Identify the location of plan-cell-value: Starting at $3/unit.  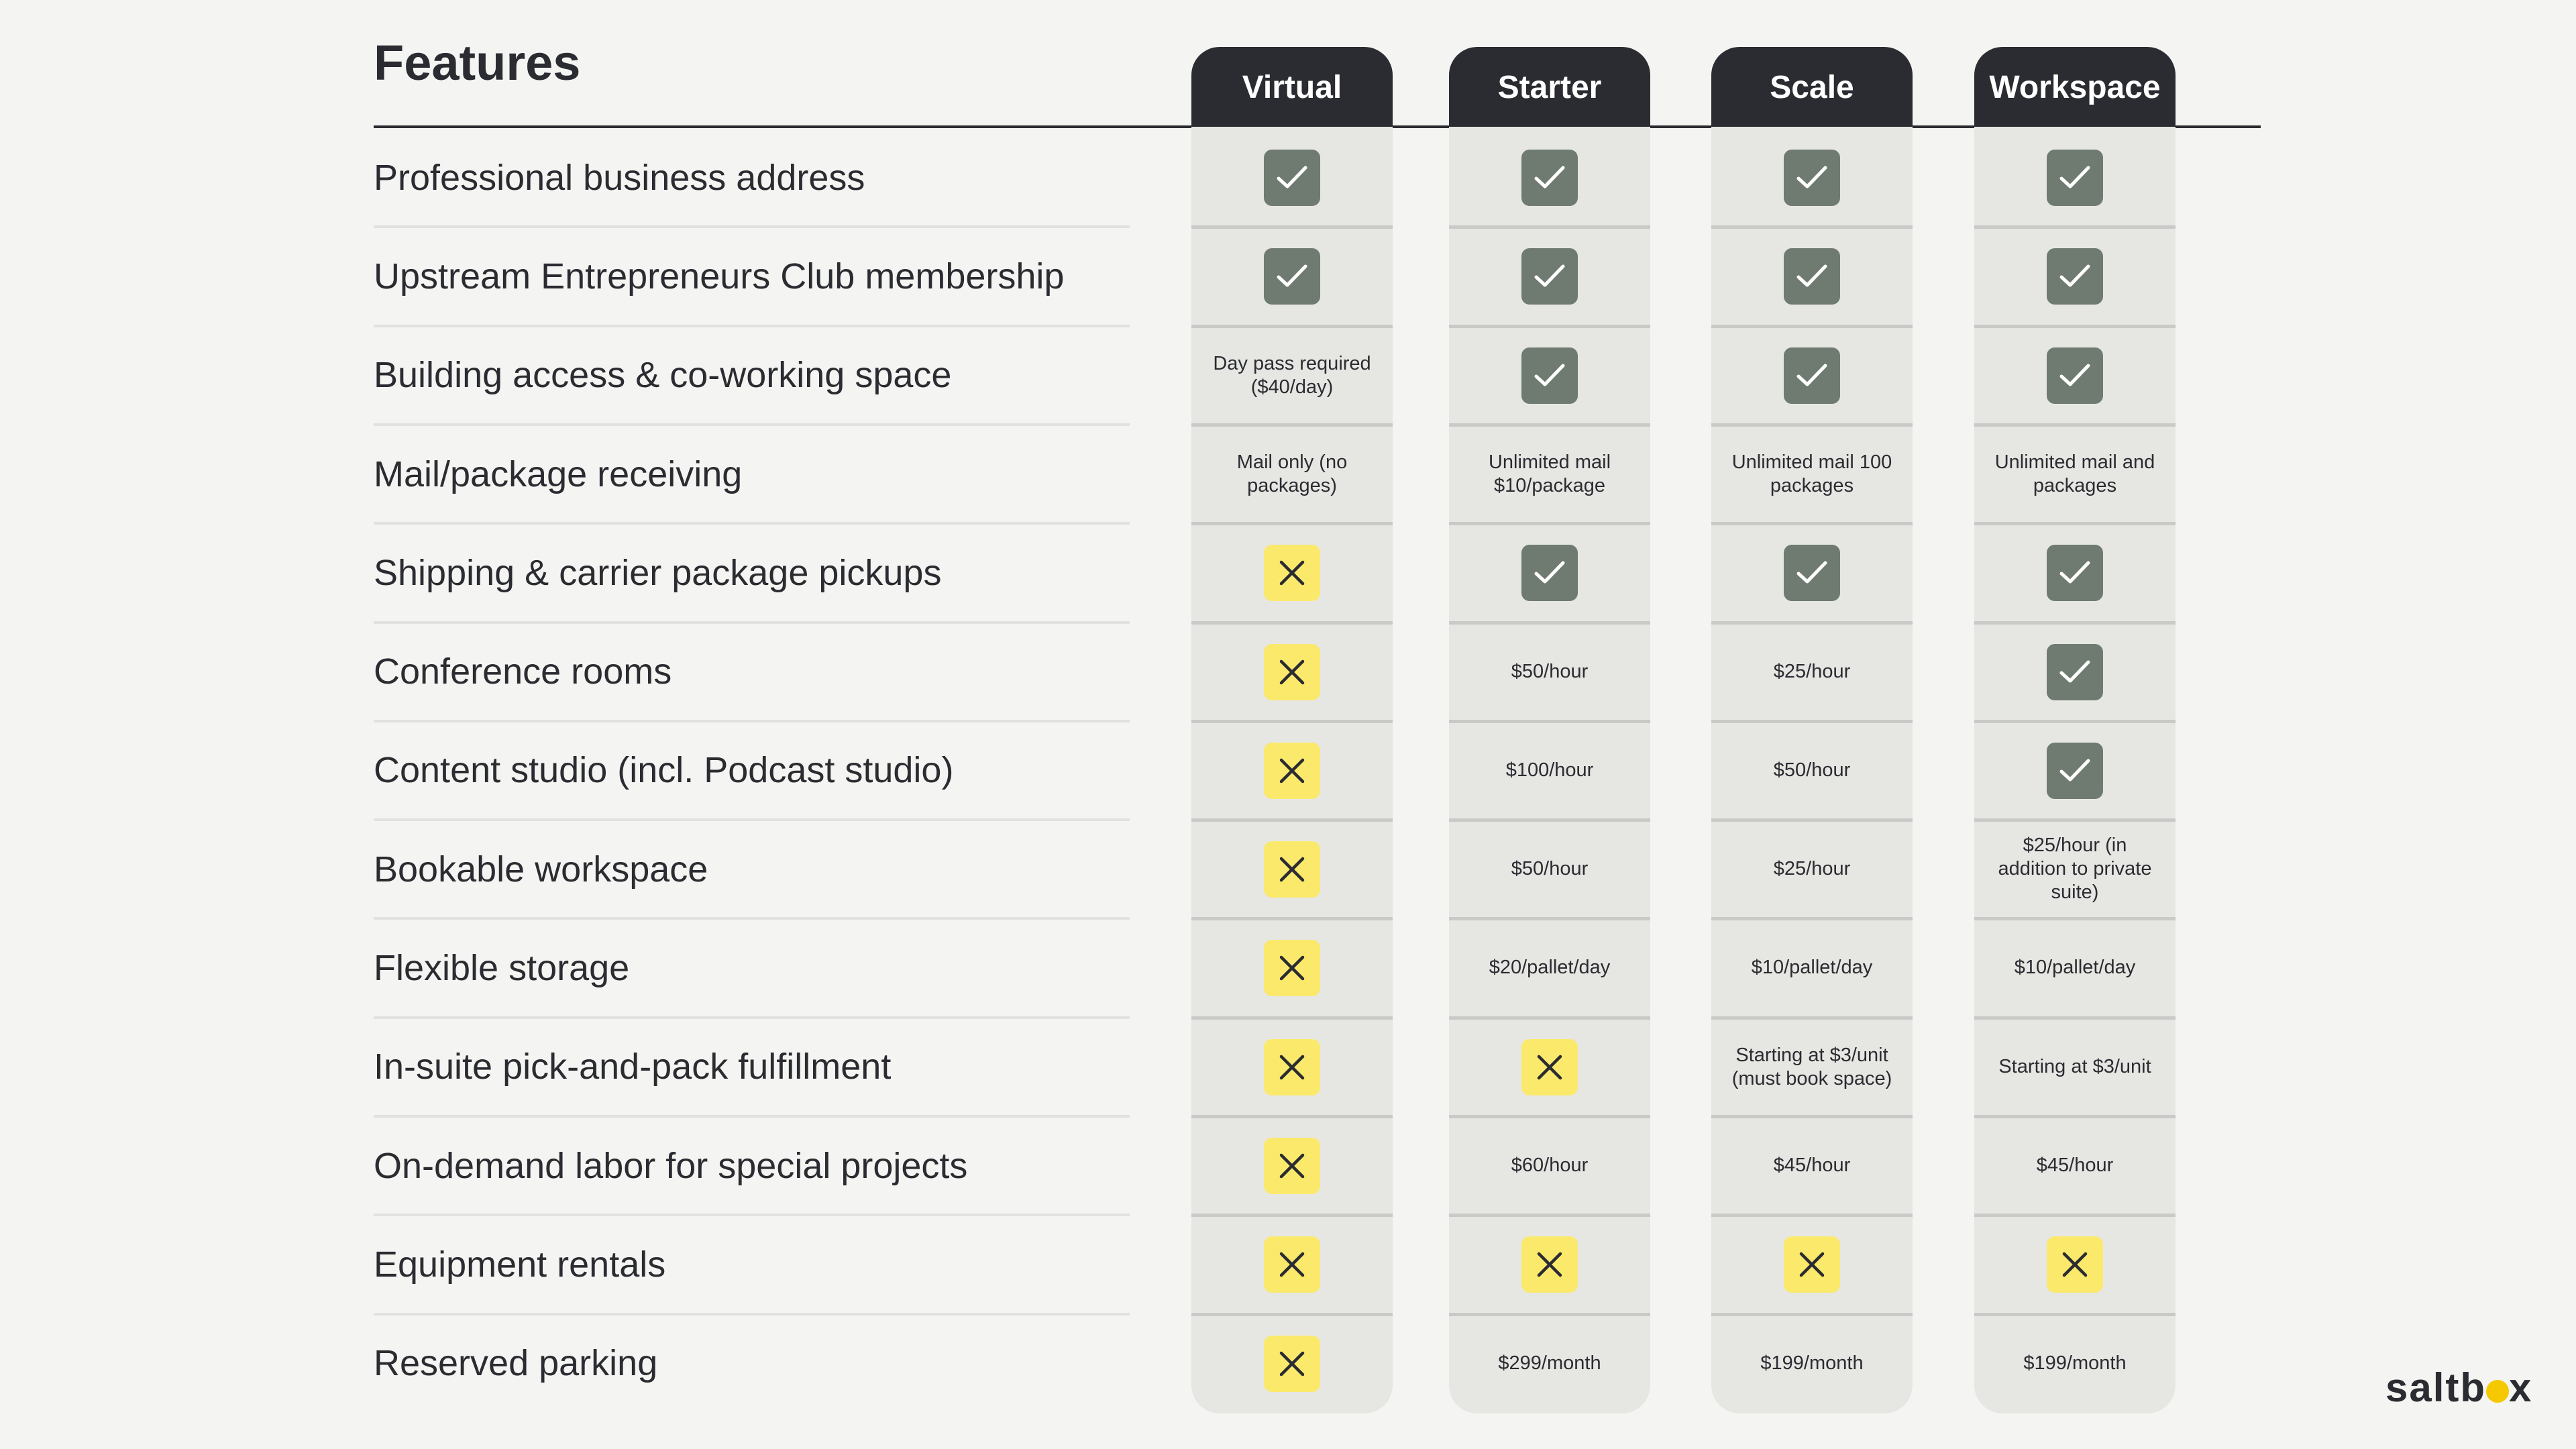
(2074, 1066).